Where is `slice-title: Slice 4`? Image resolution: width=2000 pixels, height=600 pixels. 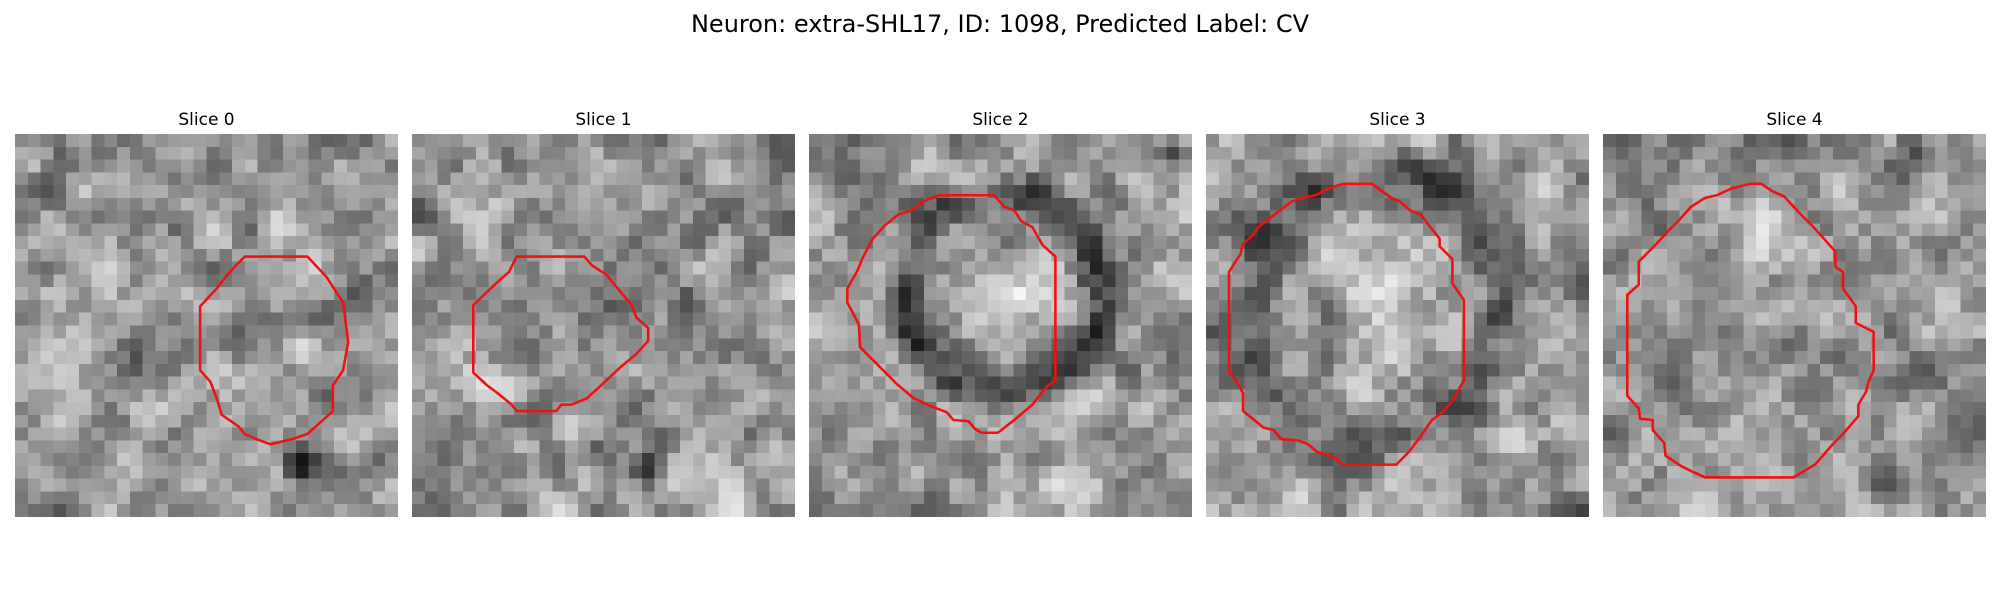
slice-title: Slice 4 is located at coordinates (1794, 120).